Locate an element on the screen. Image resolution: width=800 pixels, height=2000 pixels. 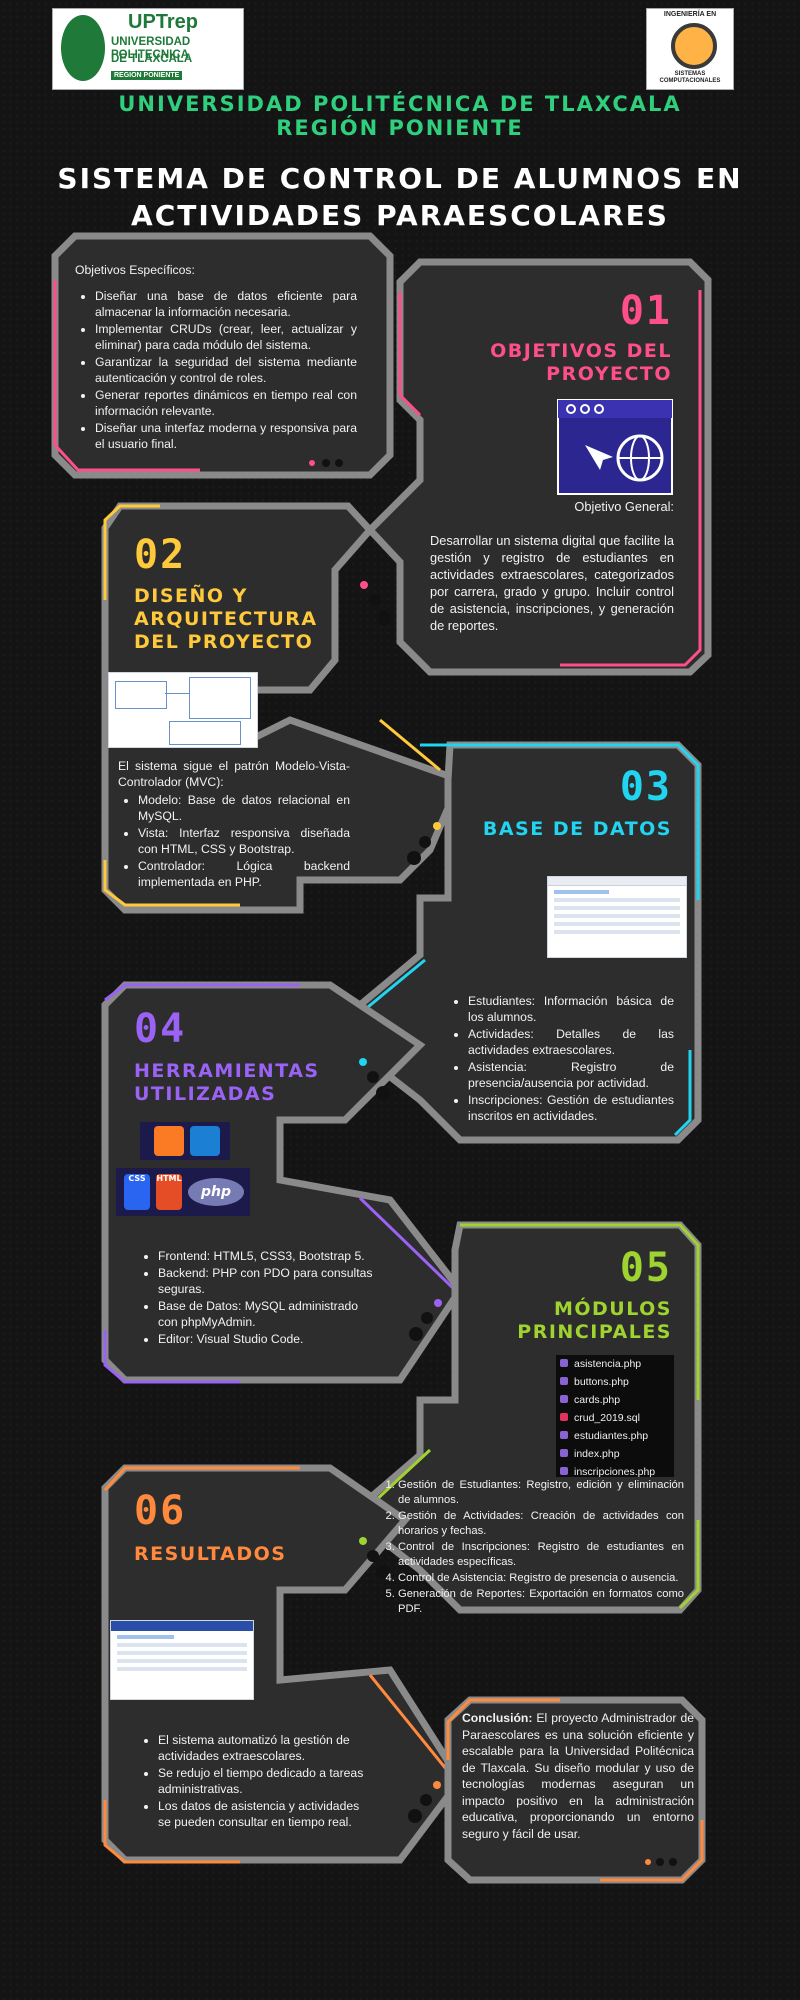
section-title-04: HERRAMIENTAS UTILIZADAS is located at coordinates (234, 1083).